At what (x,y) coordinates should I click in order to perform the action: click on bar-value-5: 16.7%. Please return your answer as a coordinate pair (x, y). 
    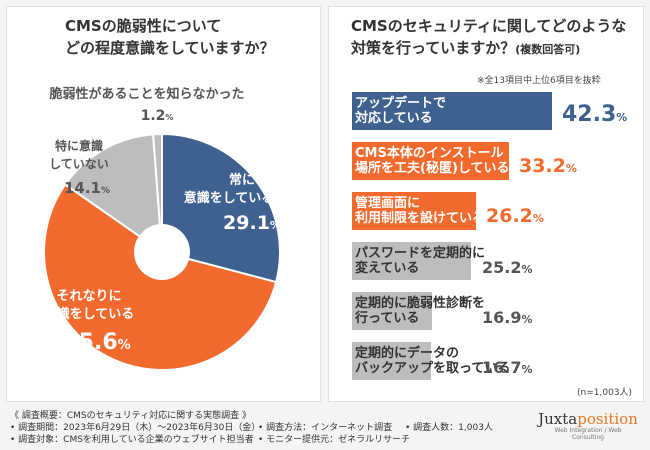
    Looking at the image, I should click on (507, 367).